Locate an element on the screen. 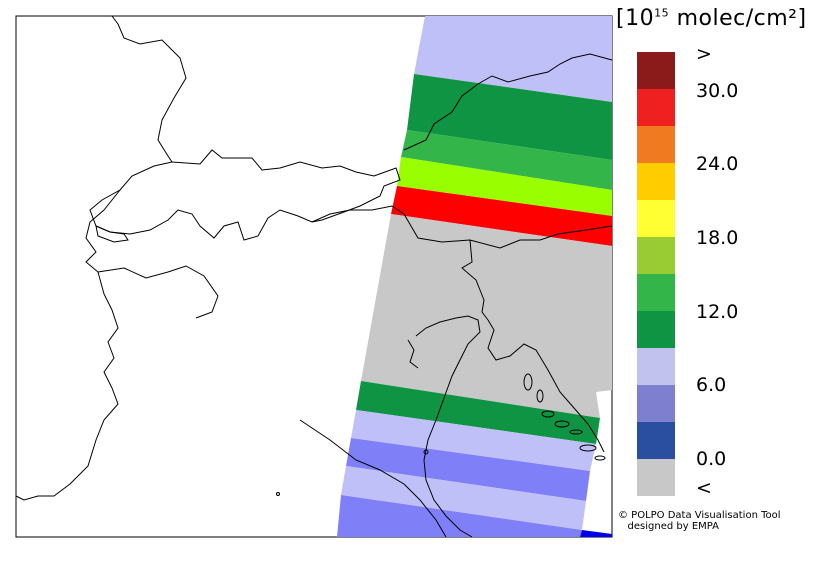 The height and width of the screenshot is (566, 813). credit-line-2: designed by EMPA is located at coordinates (669, 526).